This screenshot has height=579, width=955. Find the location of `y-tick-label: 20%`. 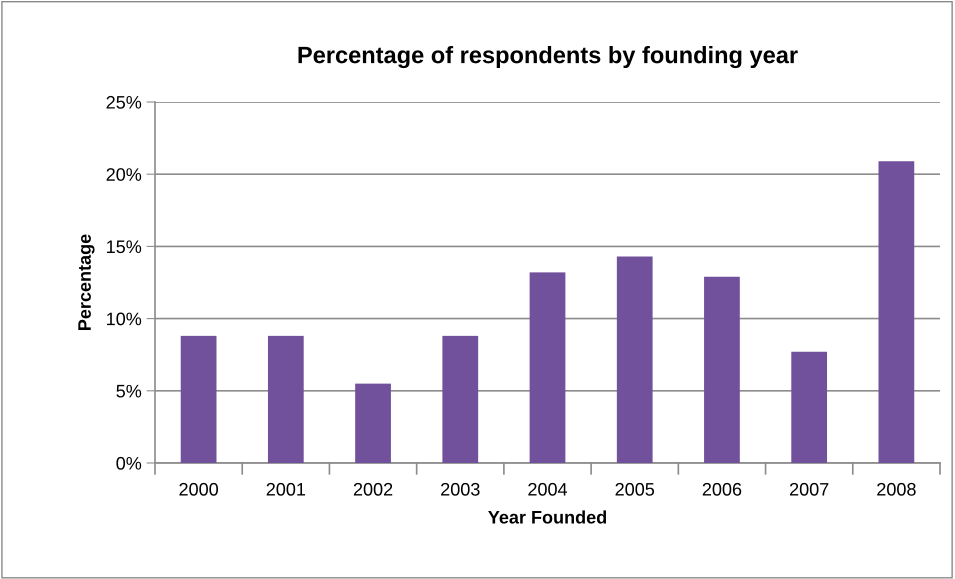

y-tick-label: 20% is located at coordinates (124, 174).